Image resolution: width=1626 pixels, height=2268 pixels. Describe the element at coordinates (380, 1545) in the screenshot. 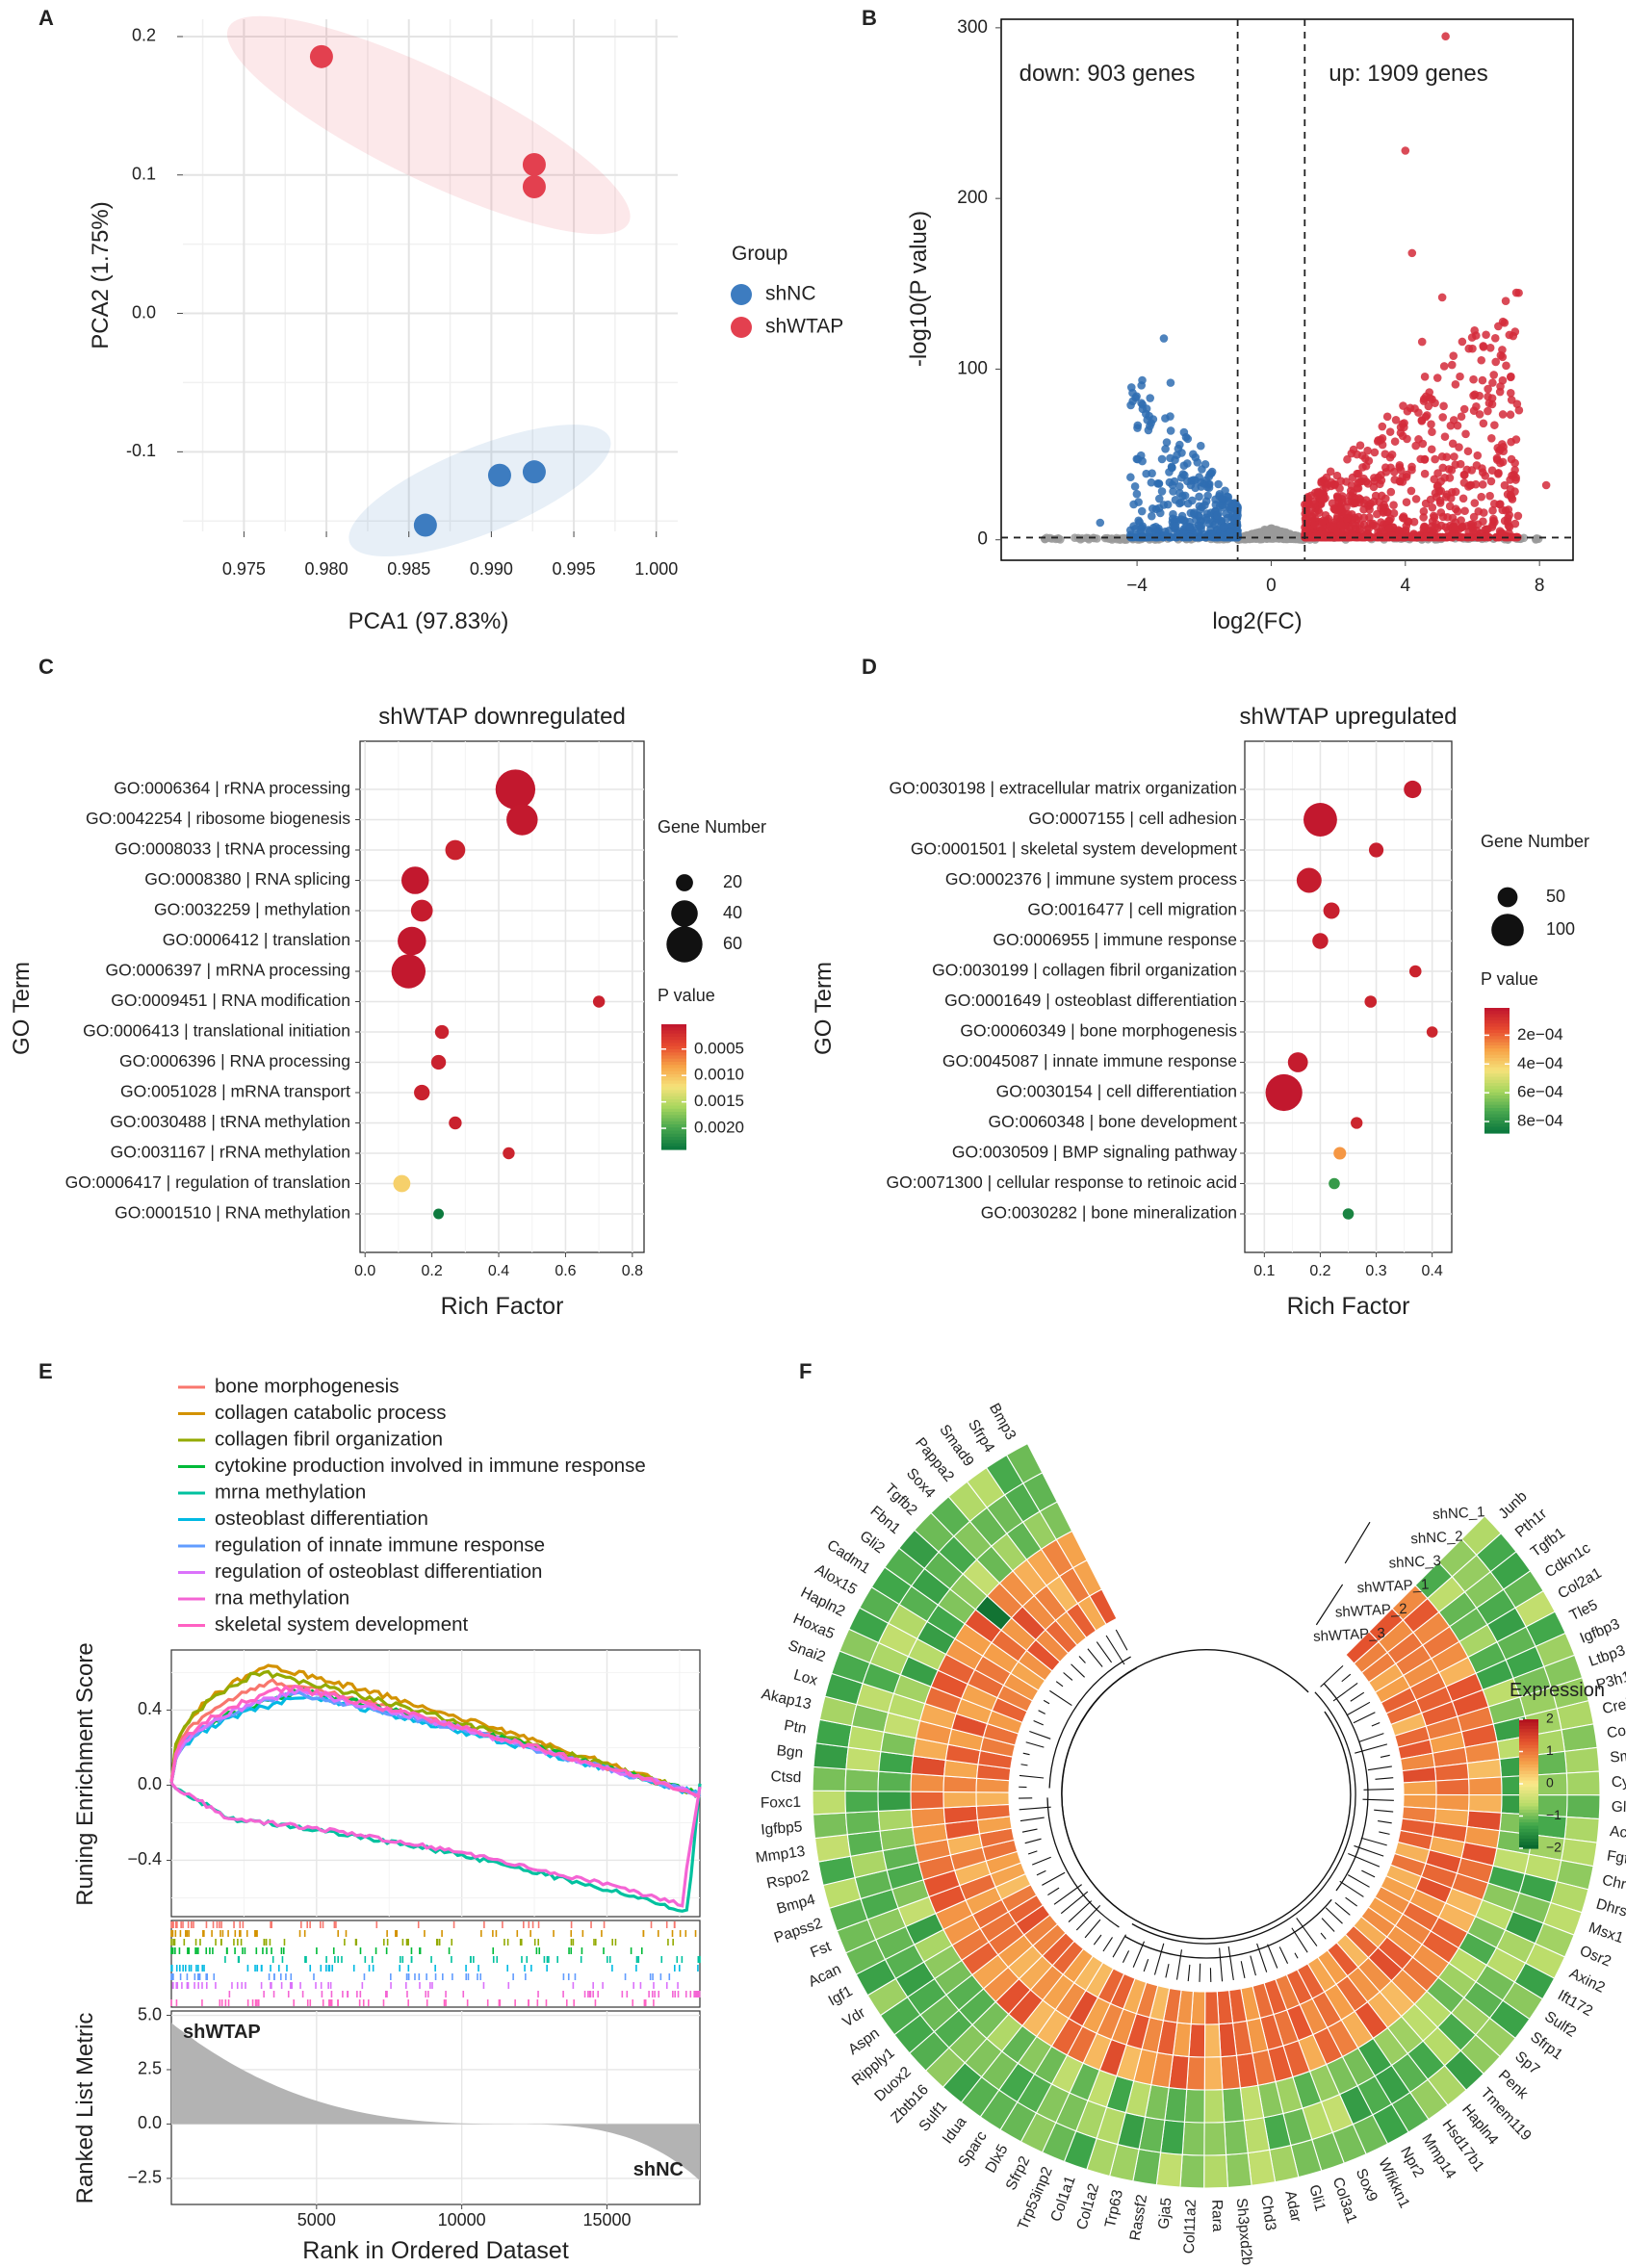

I see `legend-label: regulation of innate immune response` at that location.